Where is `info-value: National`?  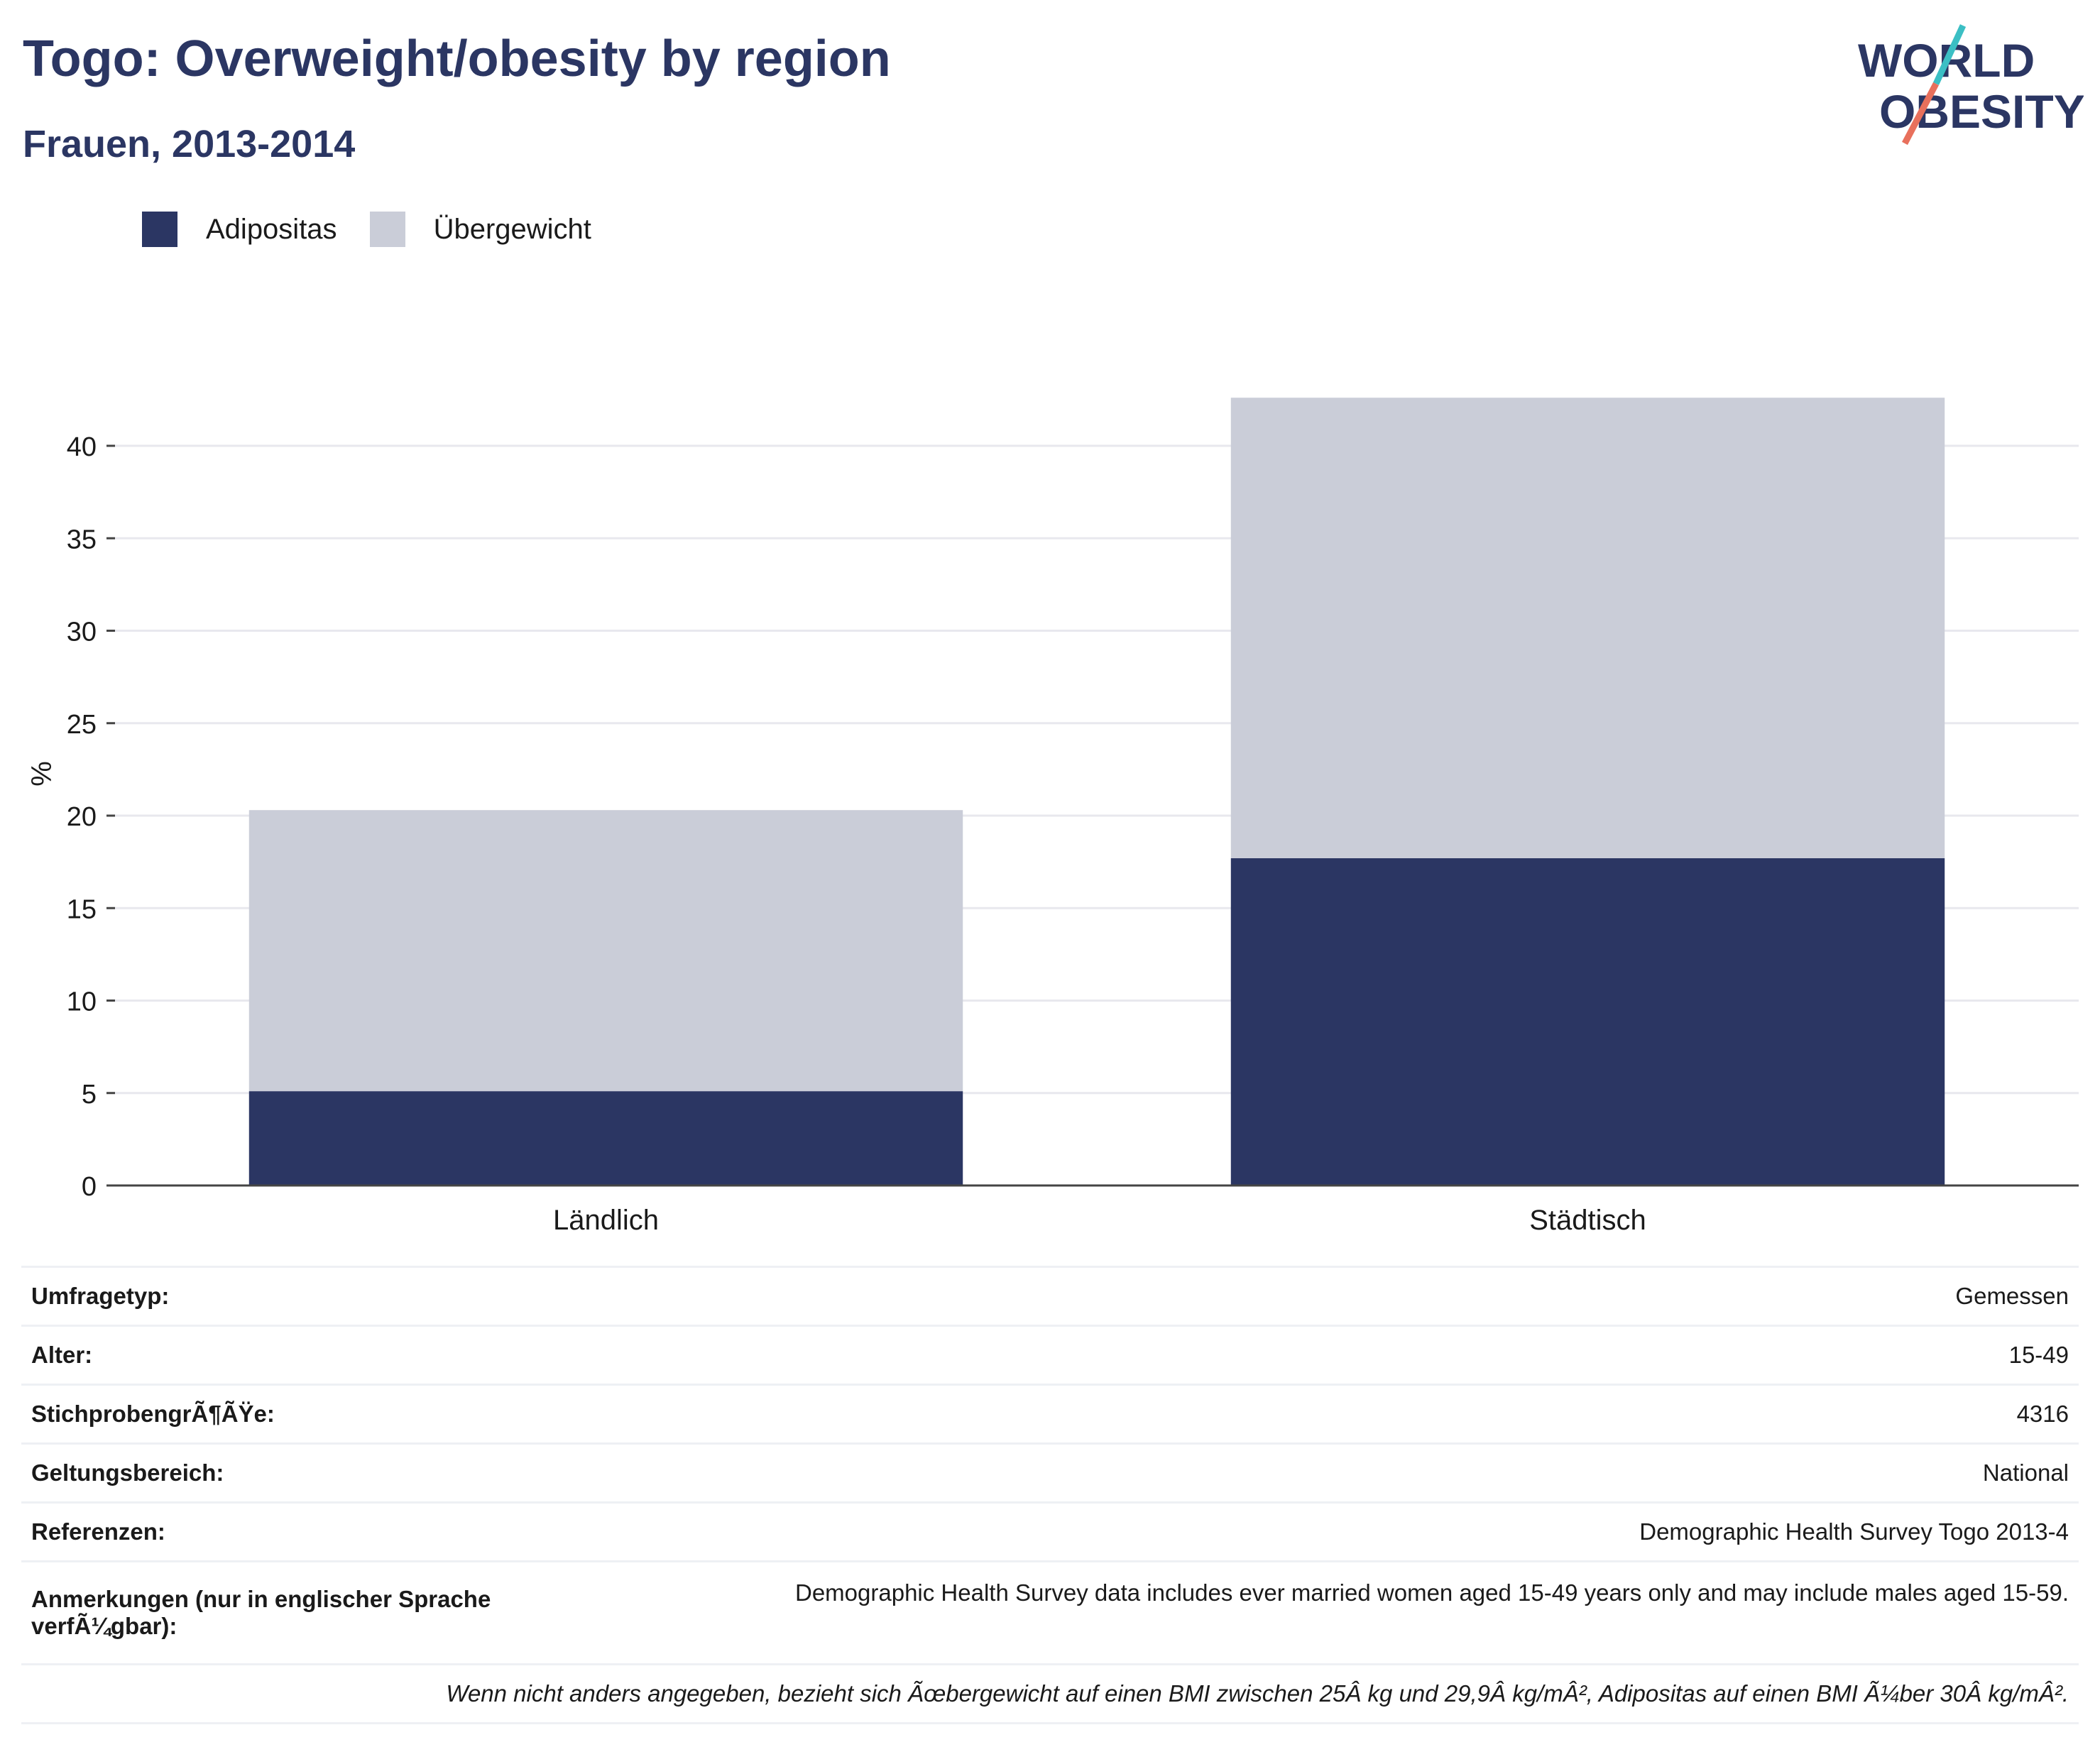 info-value: National is located at coordinates (1308, 1472).